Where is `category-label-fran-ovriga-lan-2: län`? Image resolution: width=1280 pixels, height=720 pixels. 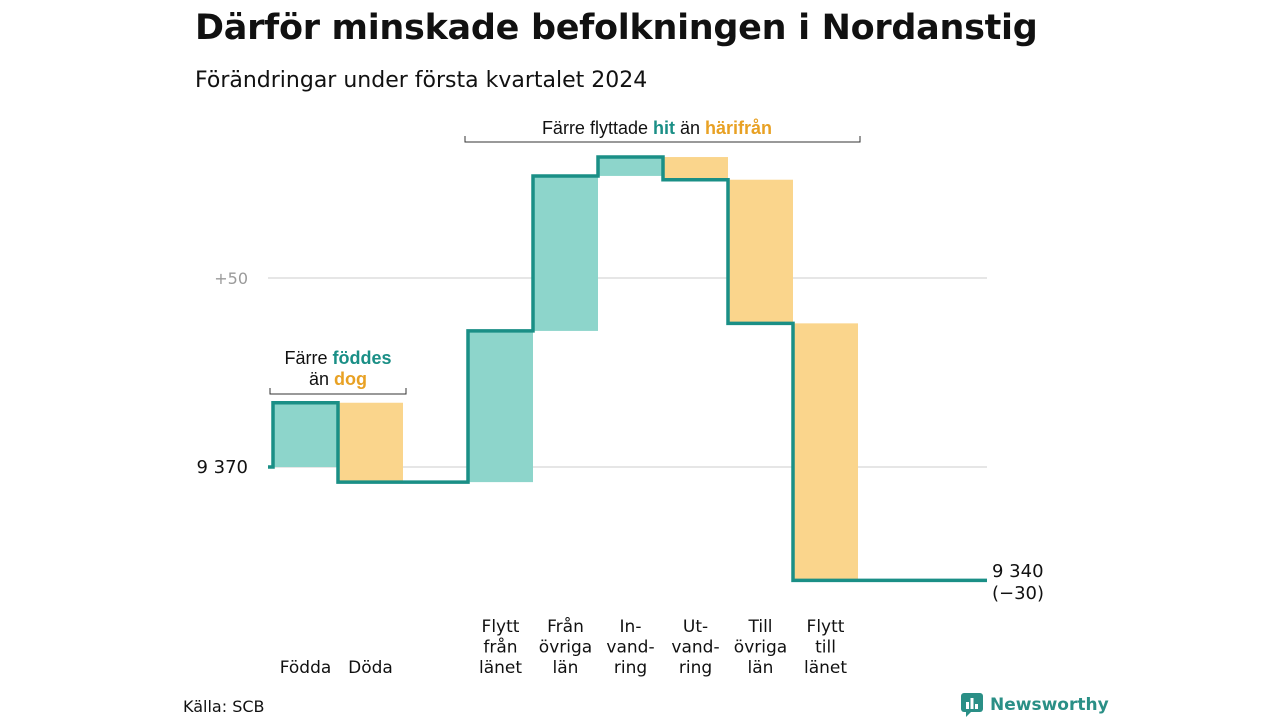
category-label-fran-ovriga-lan-2: län is located at coordinates (566, 668).